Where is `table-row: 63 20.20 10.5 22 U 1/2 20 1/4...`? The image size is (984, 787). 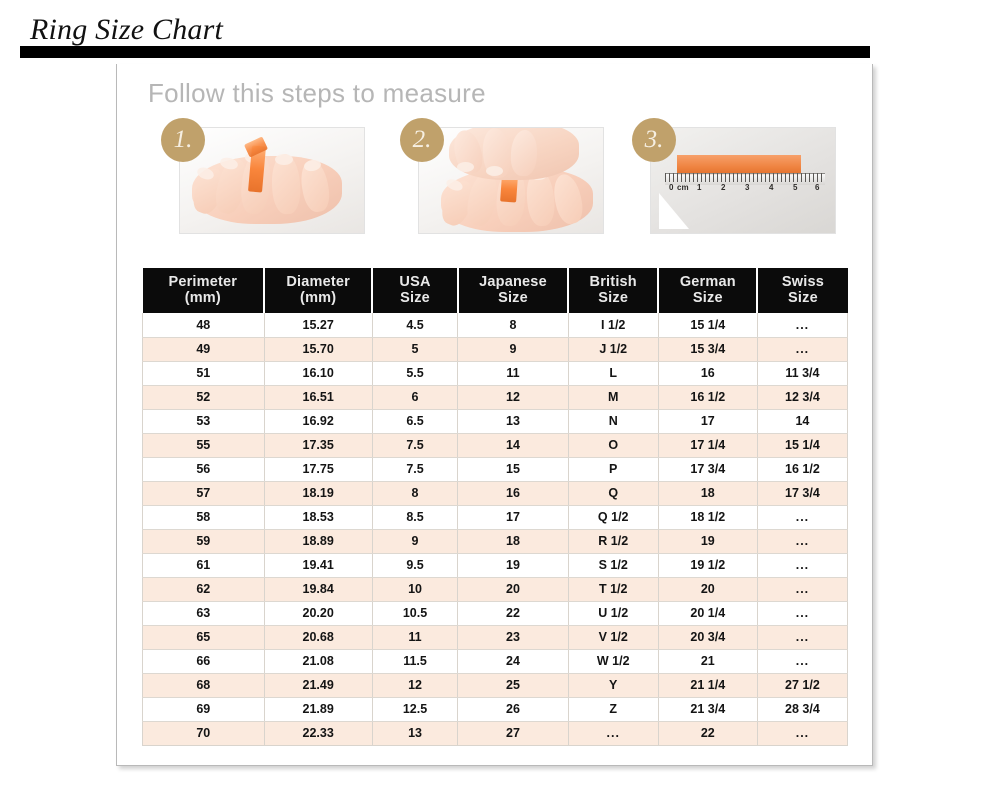 table-row: 63 20.20 10.5 22 U 1/2 20 1/4... is located at coordinates (495, 613).